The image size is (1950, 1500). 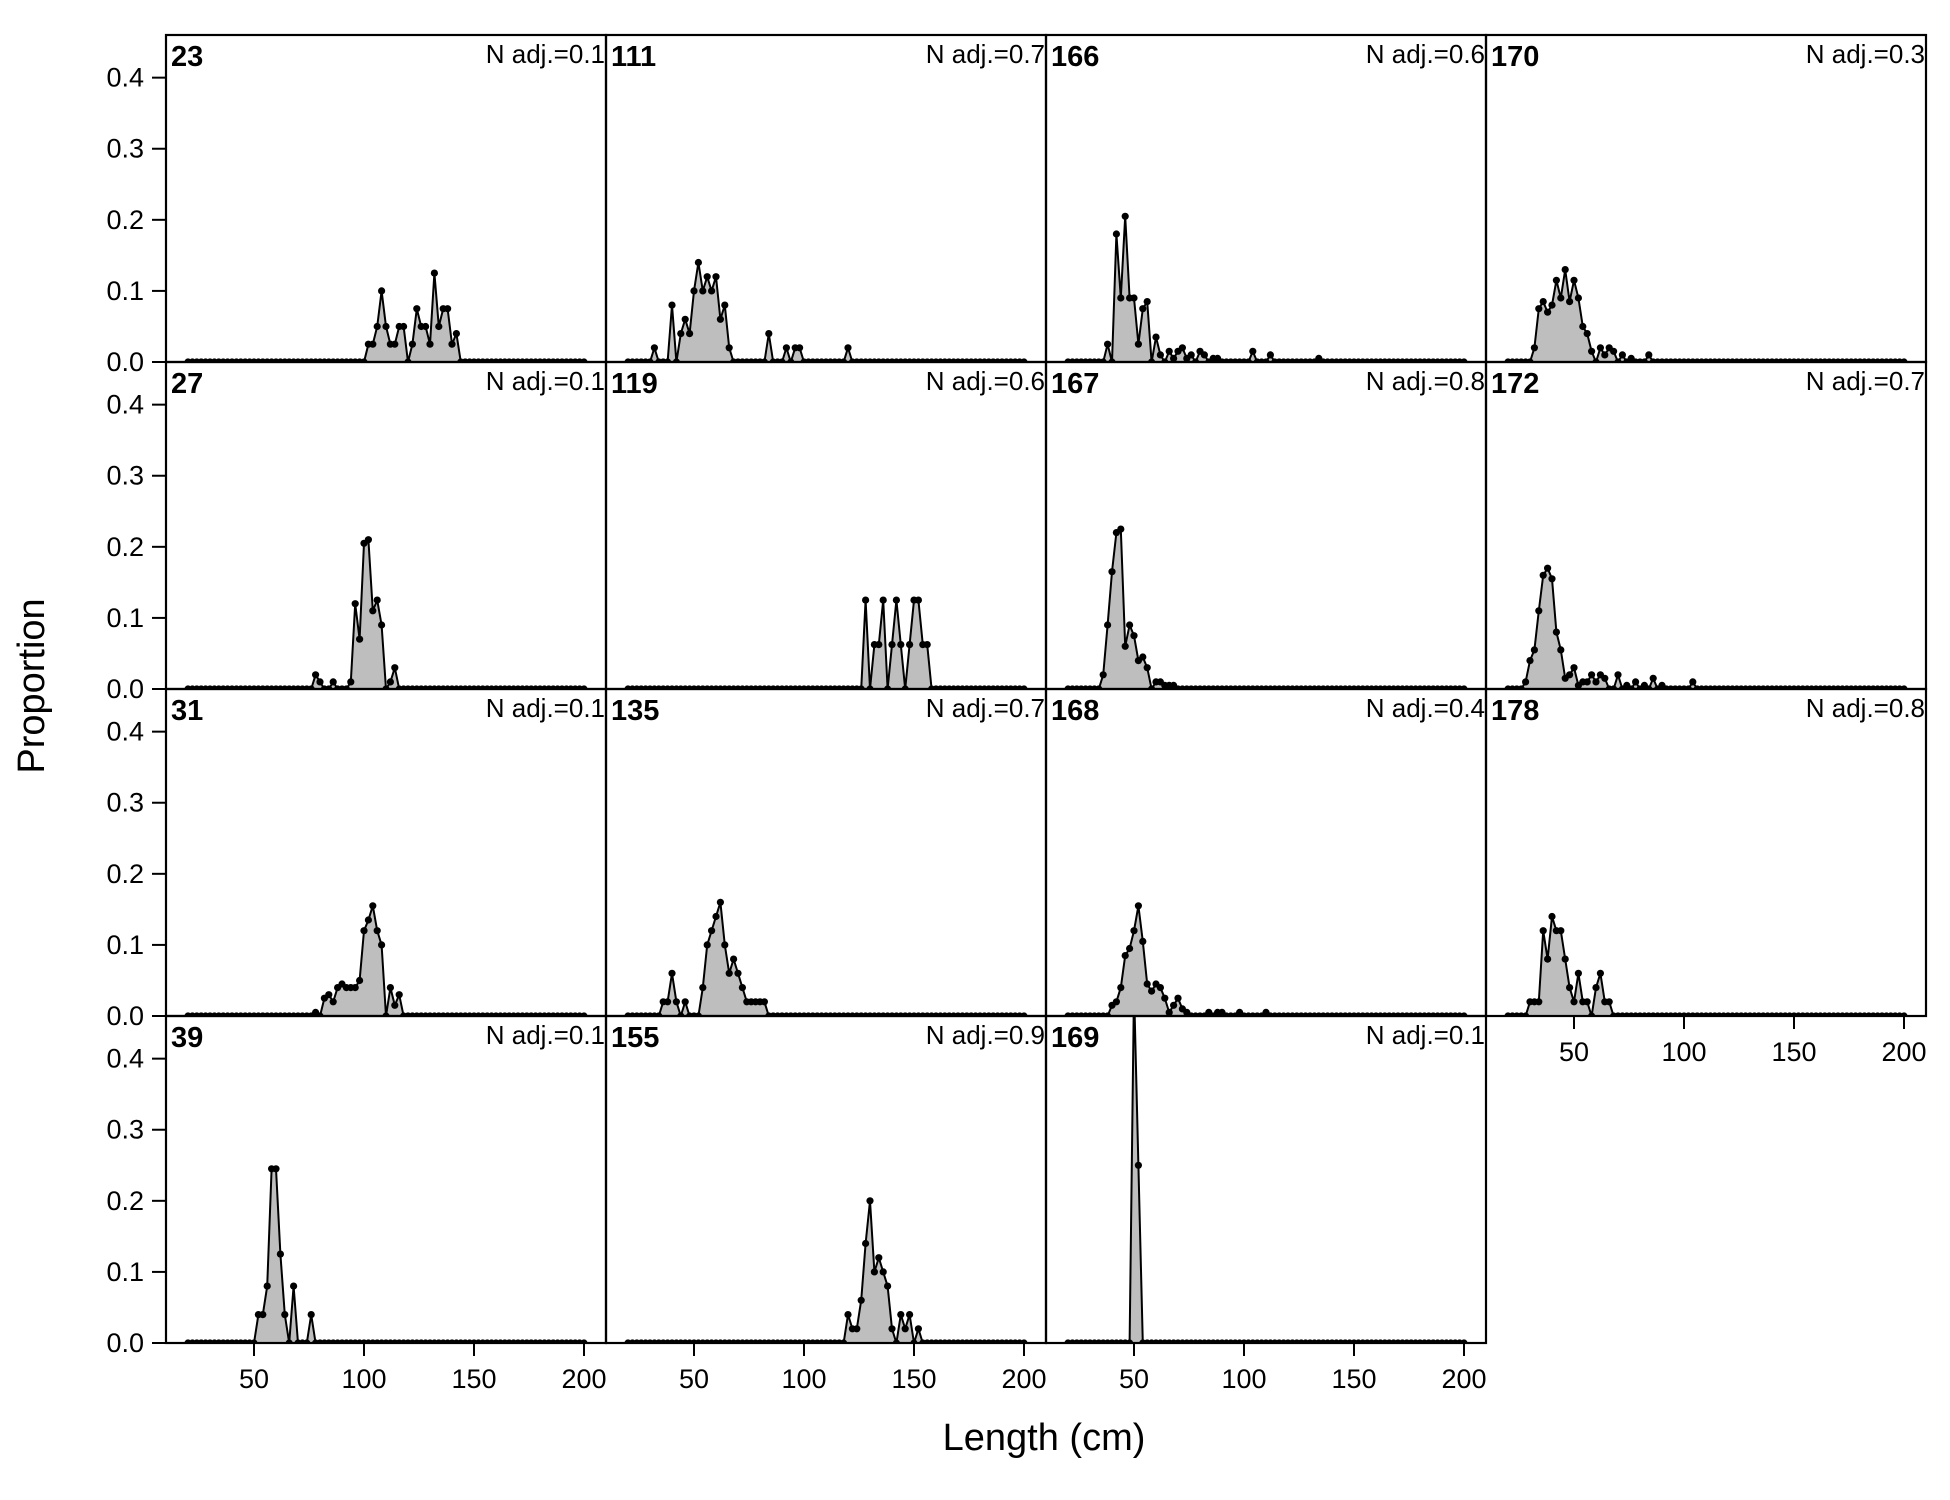 What do you see at coordinates (1515, 384) in the screenshot?
I see `panel-id-label: 172` at bounding box center [1515, 384].